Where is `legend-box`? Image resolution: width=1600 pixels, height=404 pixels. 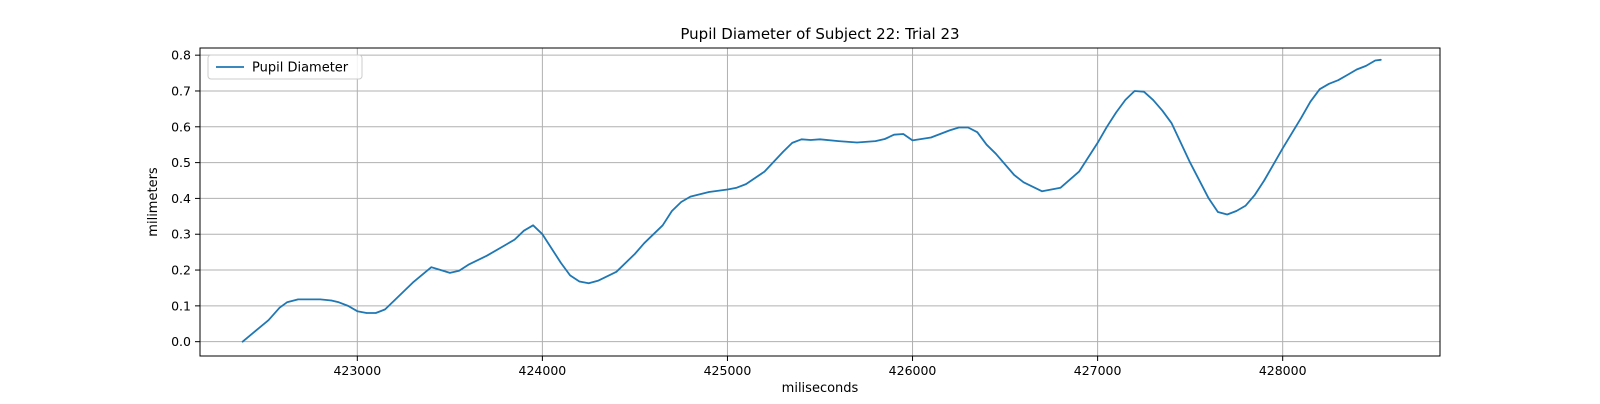
legend-box is located at coordinates (285, 67).